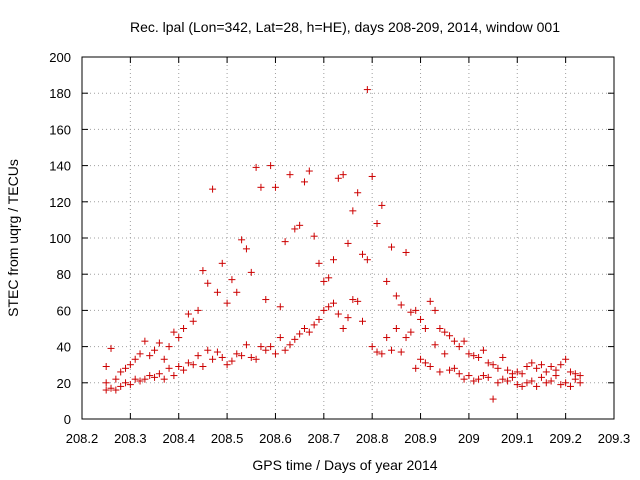 This screenshot has height=480, width=640. I want to click on y-axis-title: STEC from uqrg / TECUs, so click(13, 238).